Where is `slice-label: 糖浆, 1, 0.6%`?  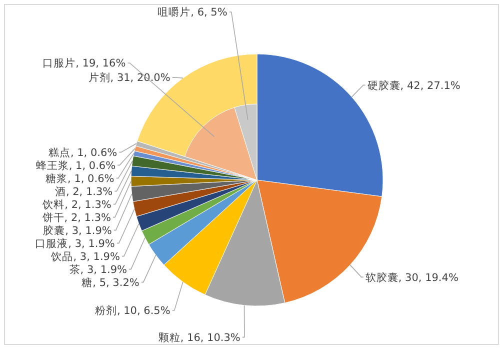
slice-label: 糖浆, 1, 0.6% is located at coordinates (80, 178).